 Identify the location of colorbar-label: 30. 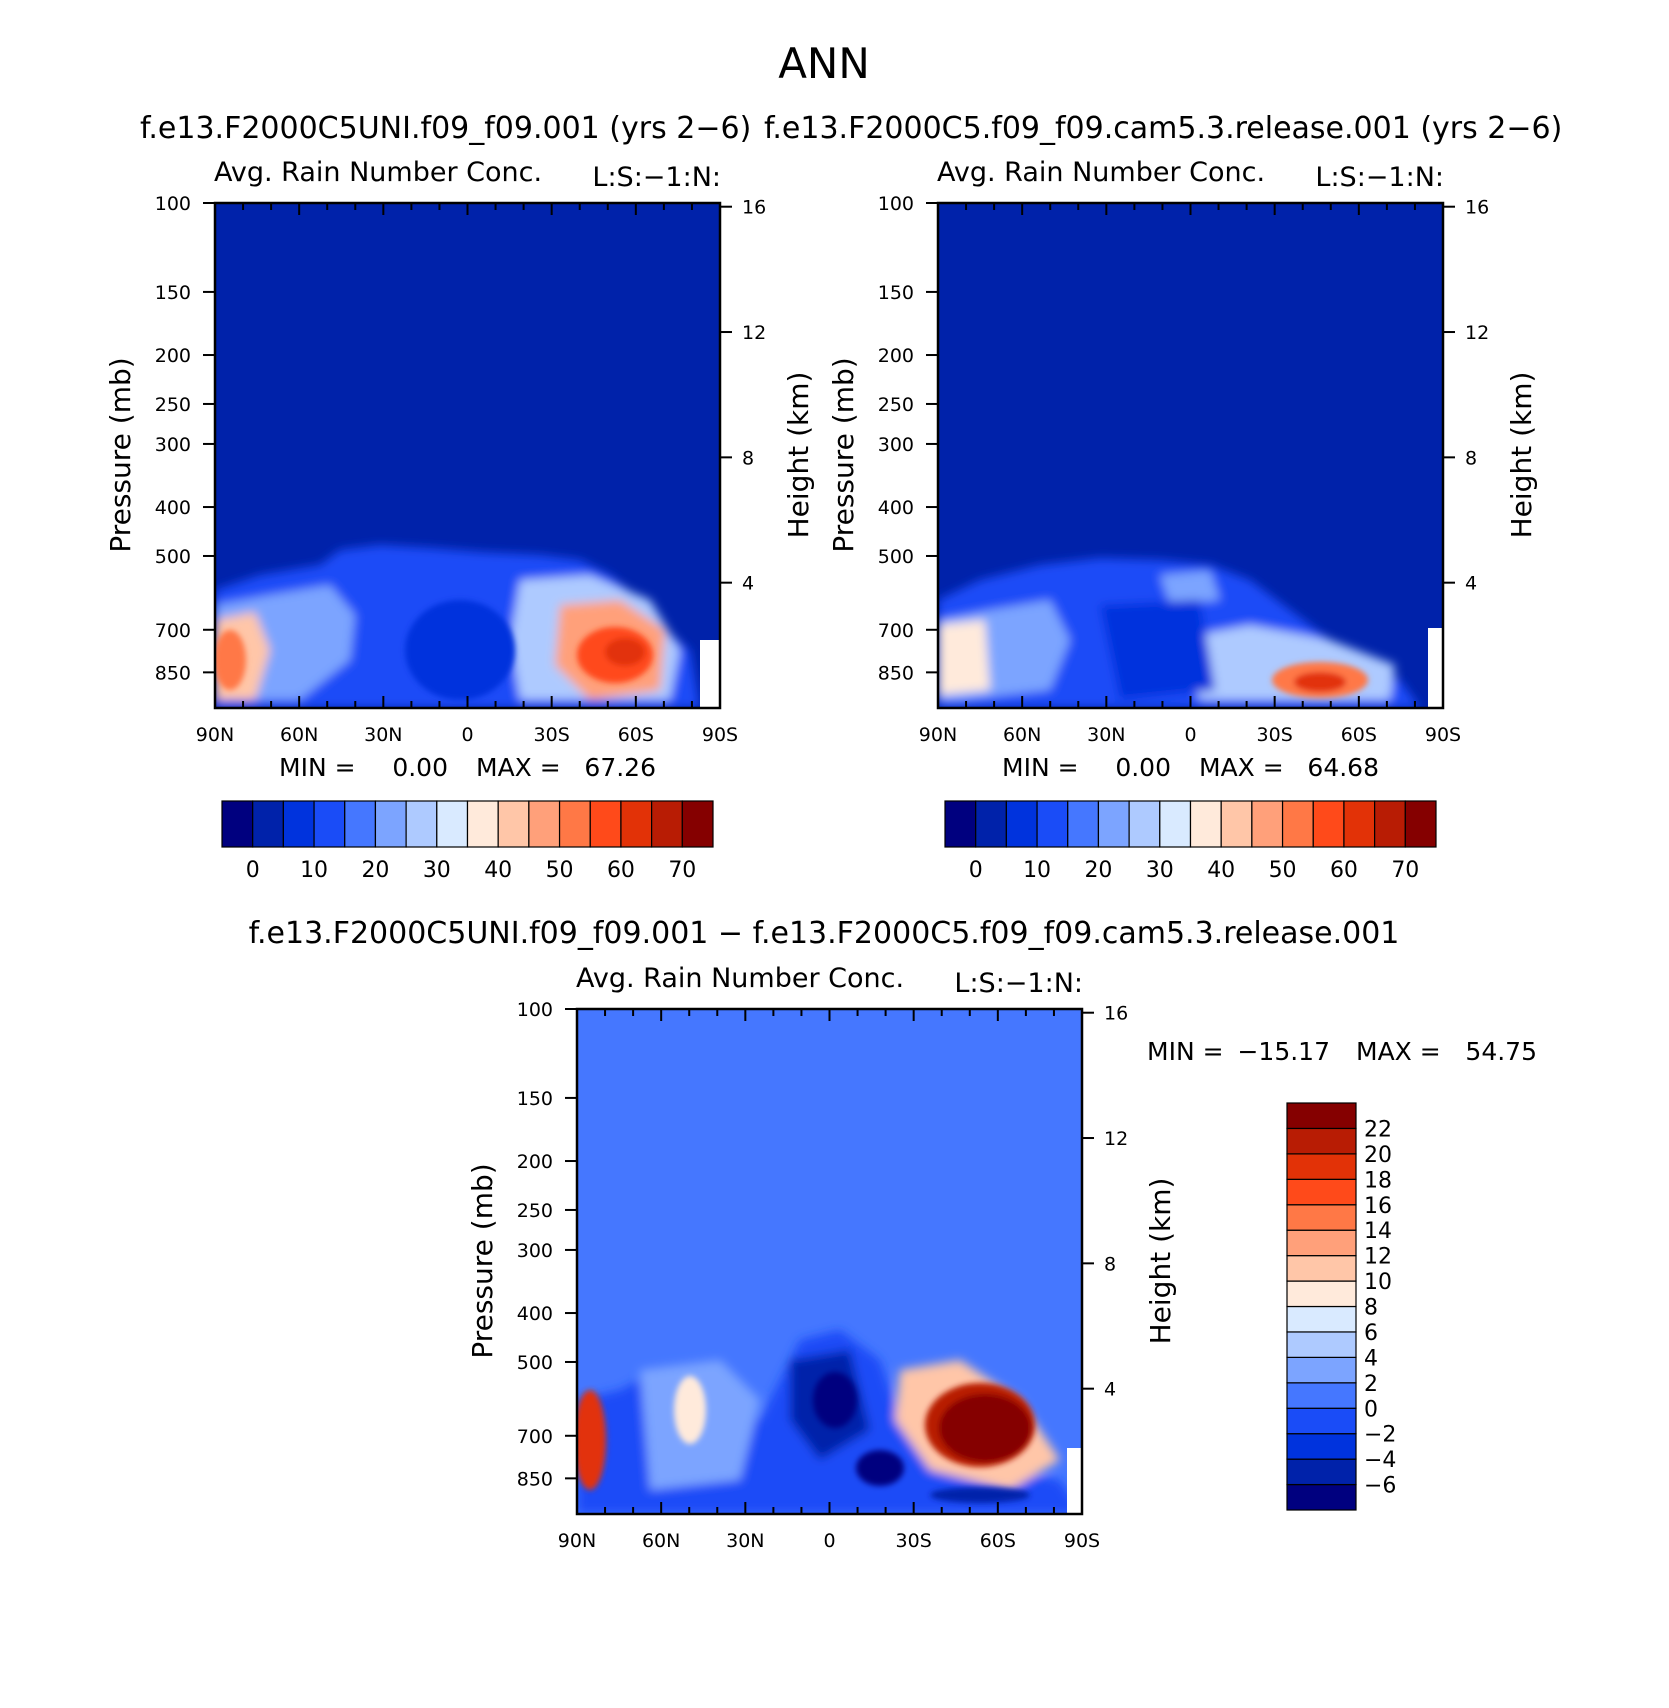
(437, 870).